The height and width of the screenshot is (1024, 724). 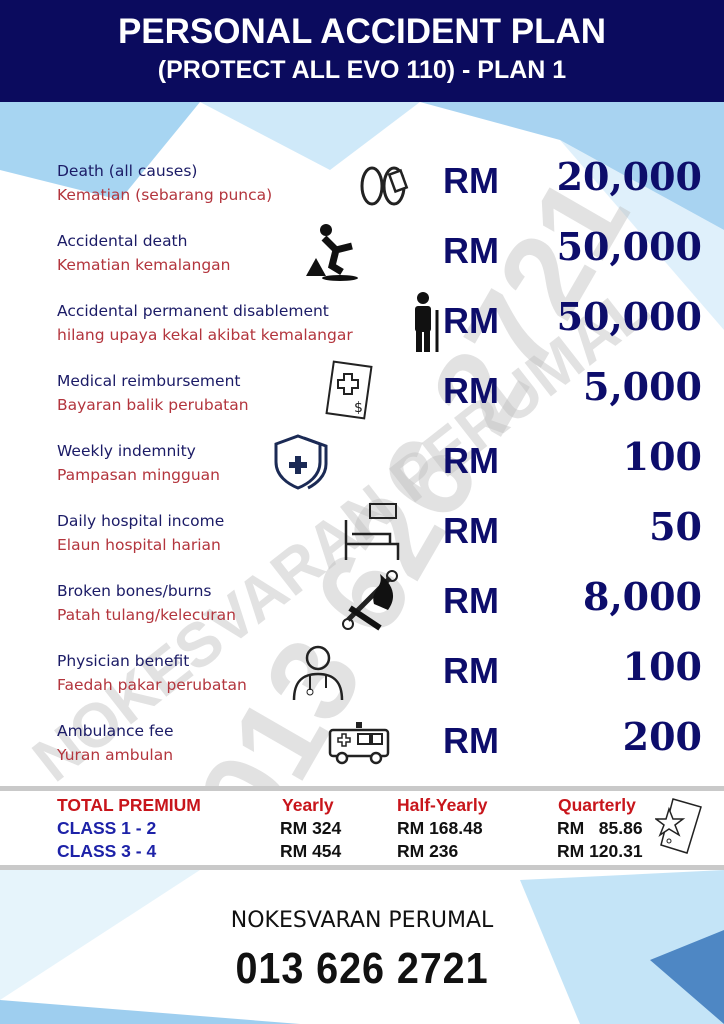 I want to click on col-yearly: Yearly, so click(x=308, y=805).